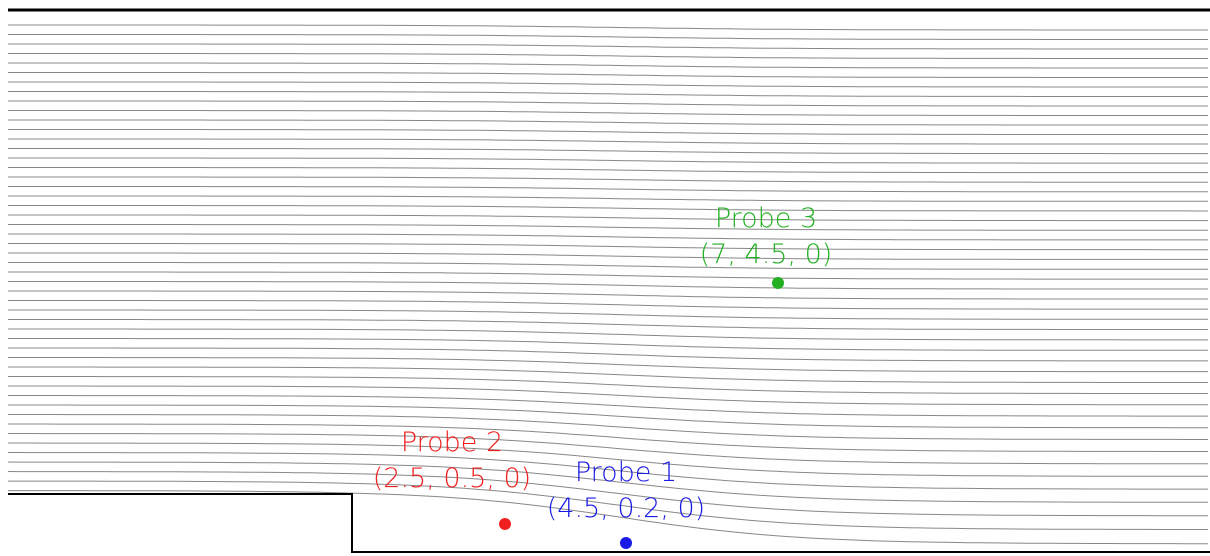 The image size is (1210, 556). Describe the element at coordinates (452, 478) in the screenshot. I see `probe-coords: (2.5, 0.5, 0)` at that location.